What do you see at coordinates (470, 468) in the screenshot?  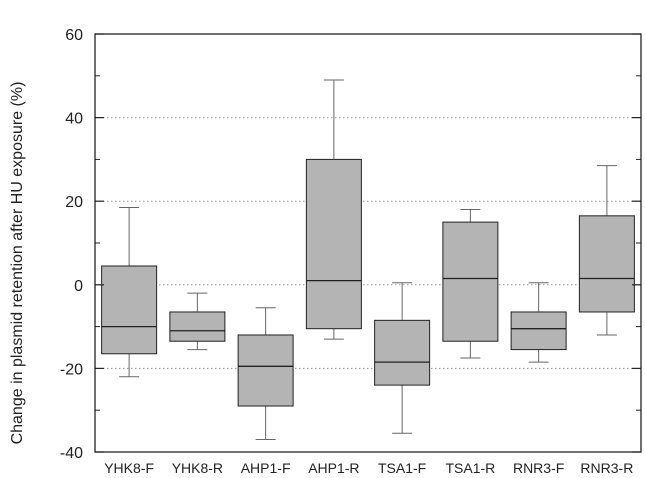 I see `x-category-label-5: TSA1-R` at bounding box center [470, 468].